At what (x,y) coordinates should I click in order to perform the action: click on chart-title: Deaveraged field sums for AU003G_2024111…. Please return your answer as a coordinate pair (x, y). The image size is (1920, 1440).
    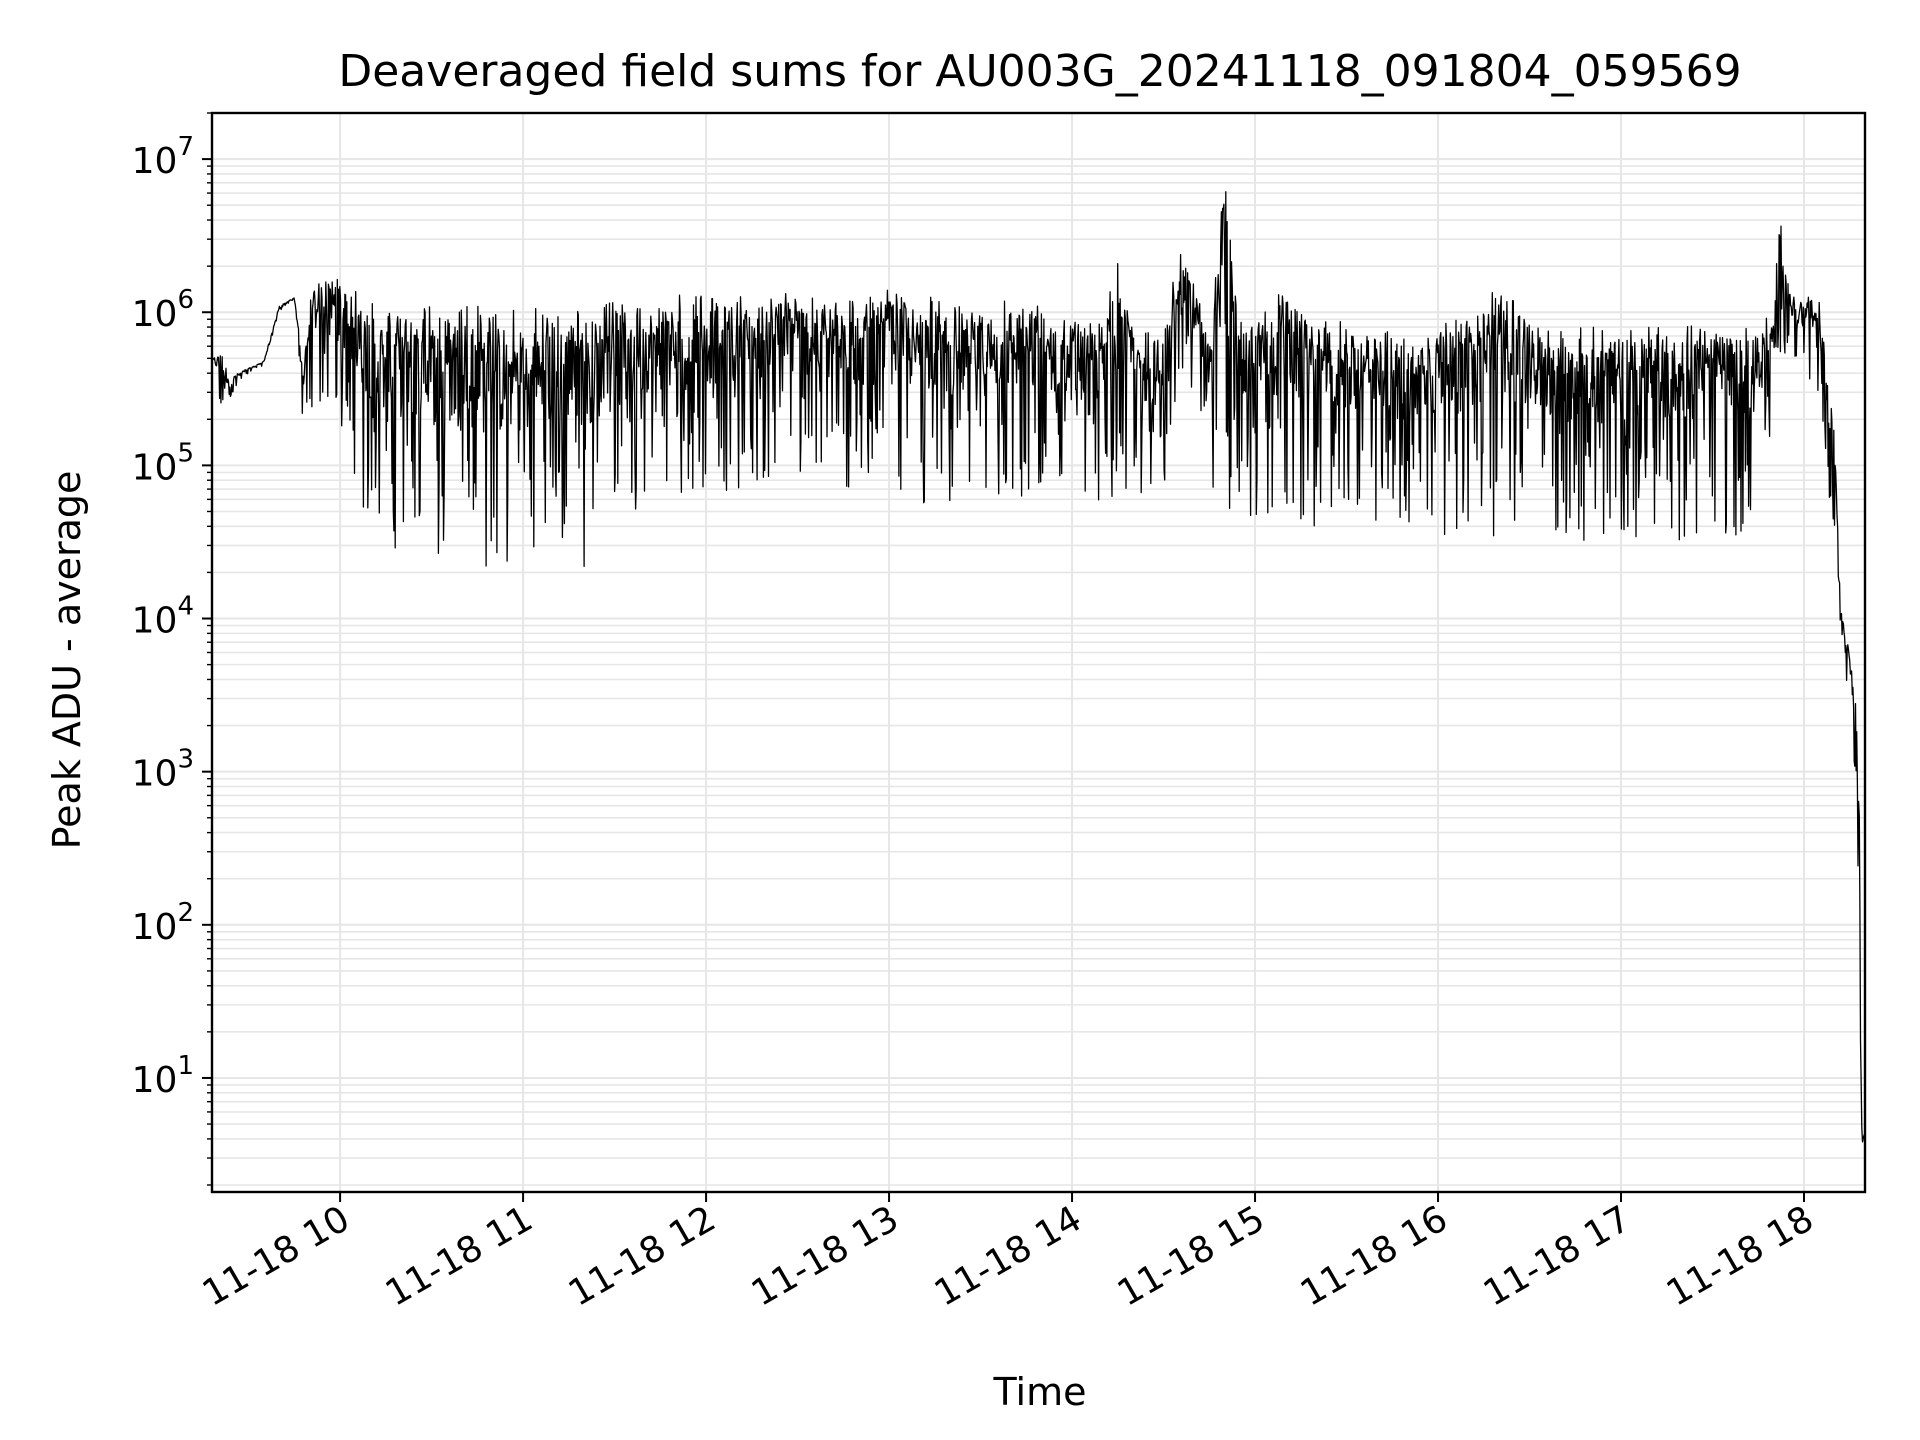
    Looking at the image, I should click on (1039, 71).